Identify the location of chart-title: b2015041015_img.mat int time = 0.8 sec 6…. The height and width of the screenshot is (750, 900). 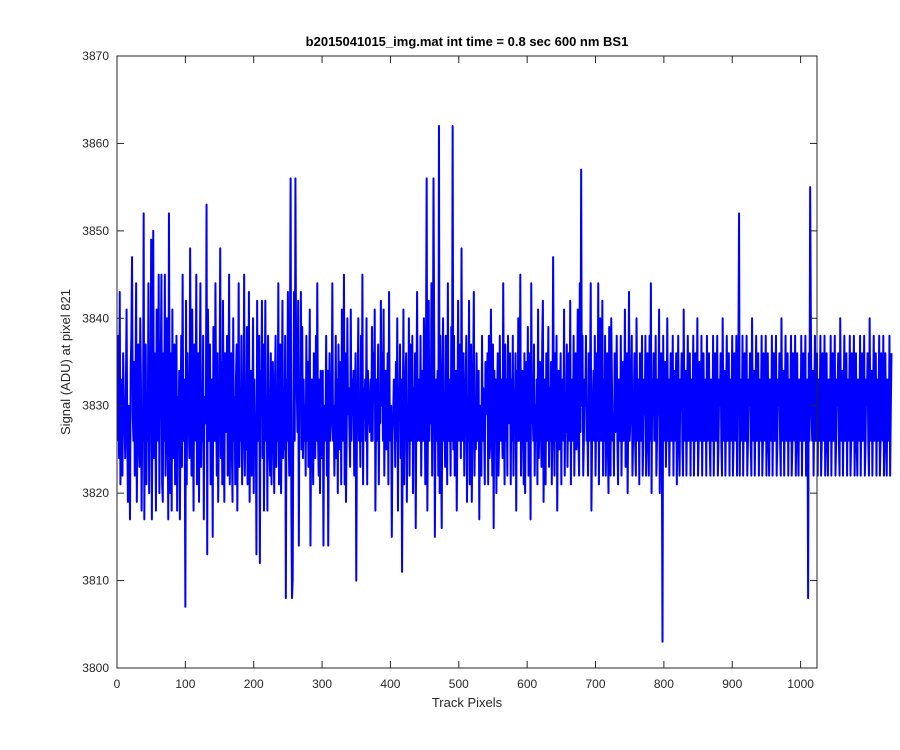
(467, 41).